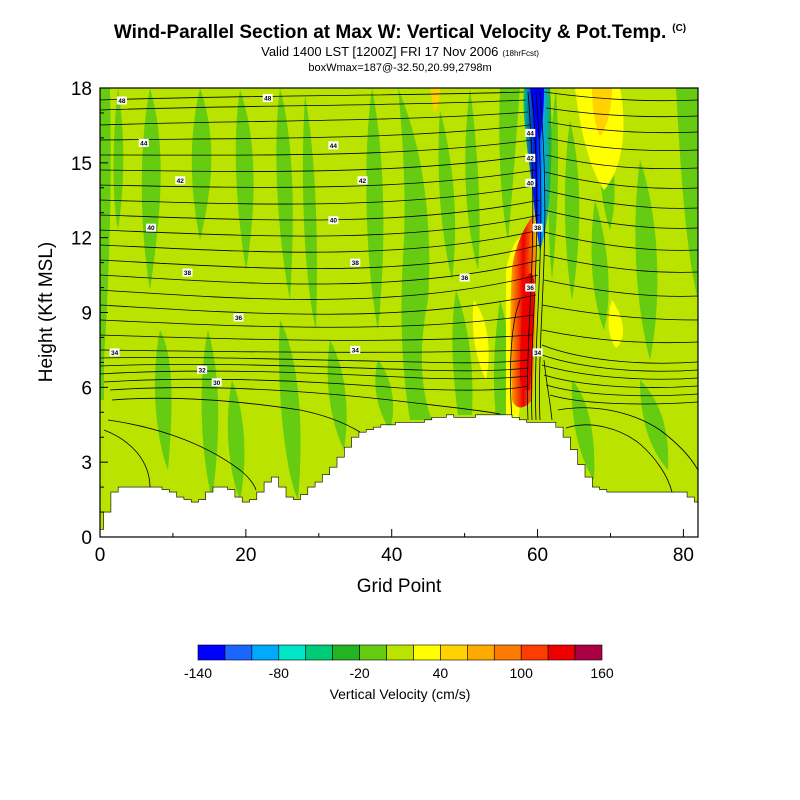  Describe the element at coordinates (81, 164) in the screenshot. I see `y-tick-label: 15` at that location.